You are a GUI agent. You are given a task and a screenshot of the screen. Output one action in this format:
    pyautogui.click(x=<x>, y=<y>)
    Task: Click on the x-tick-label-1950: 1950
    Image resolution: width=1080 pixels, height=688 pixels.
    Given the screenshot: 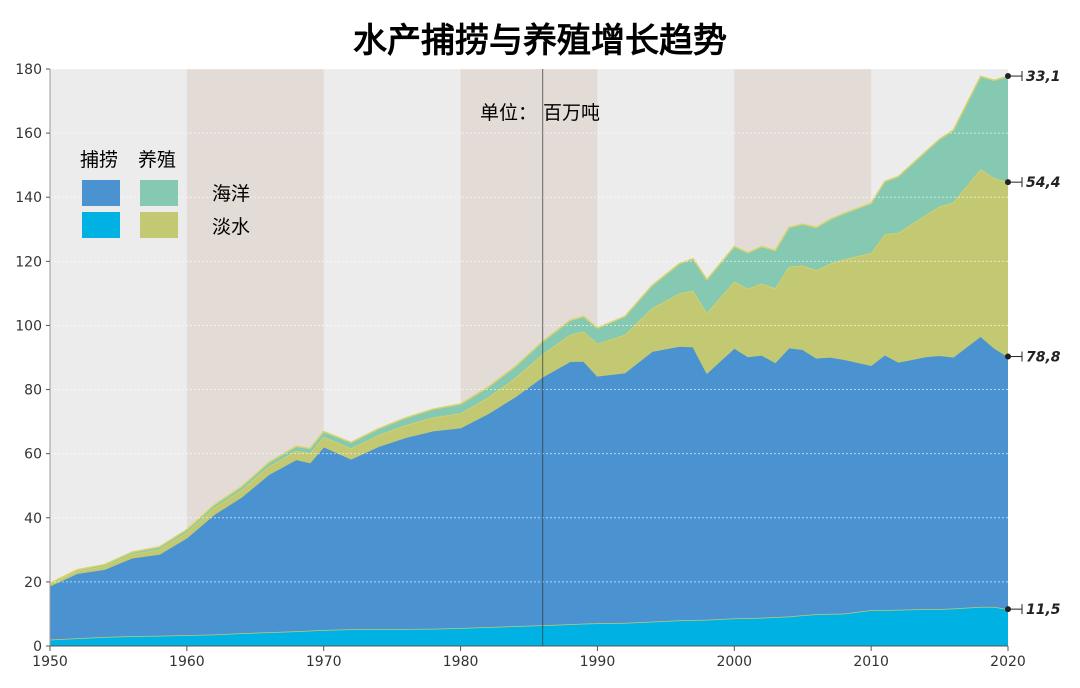 What is the action you would take?
    pyautogui.click(x=50, y=662)
    